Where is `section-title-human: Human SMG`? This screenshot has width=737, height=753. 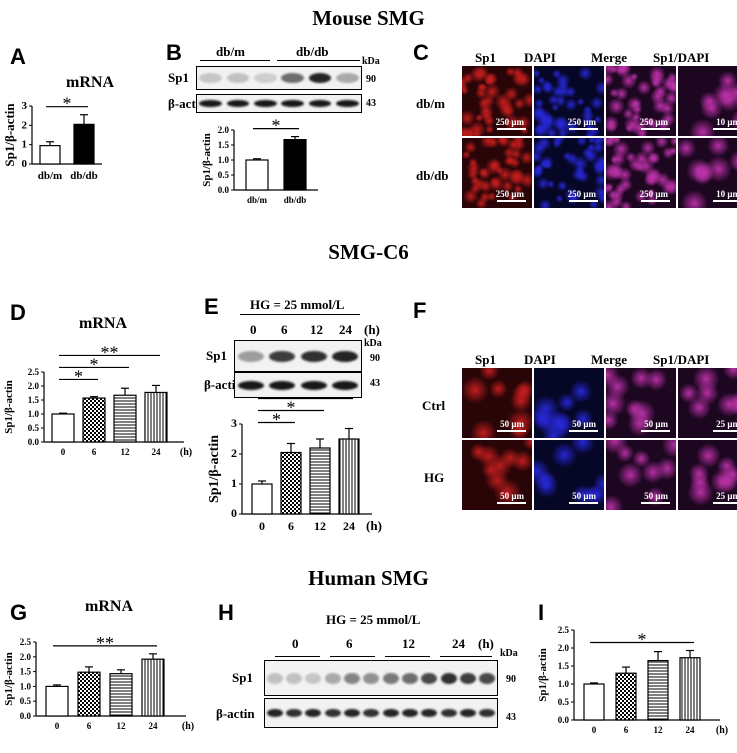
section-title-human: Human SMG is located at coordinates (368, 578).